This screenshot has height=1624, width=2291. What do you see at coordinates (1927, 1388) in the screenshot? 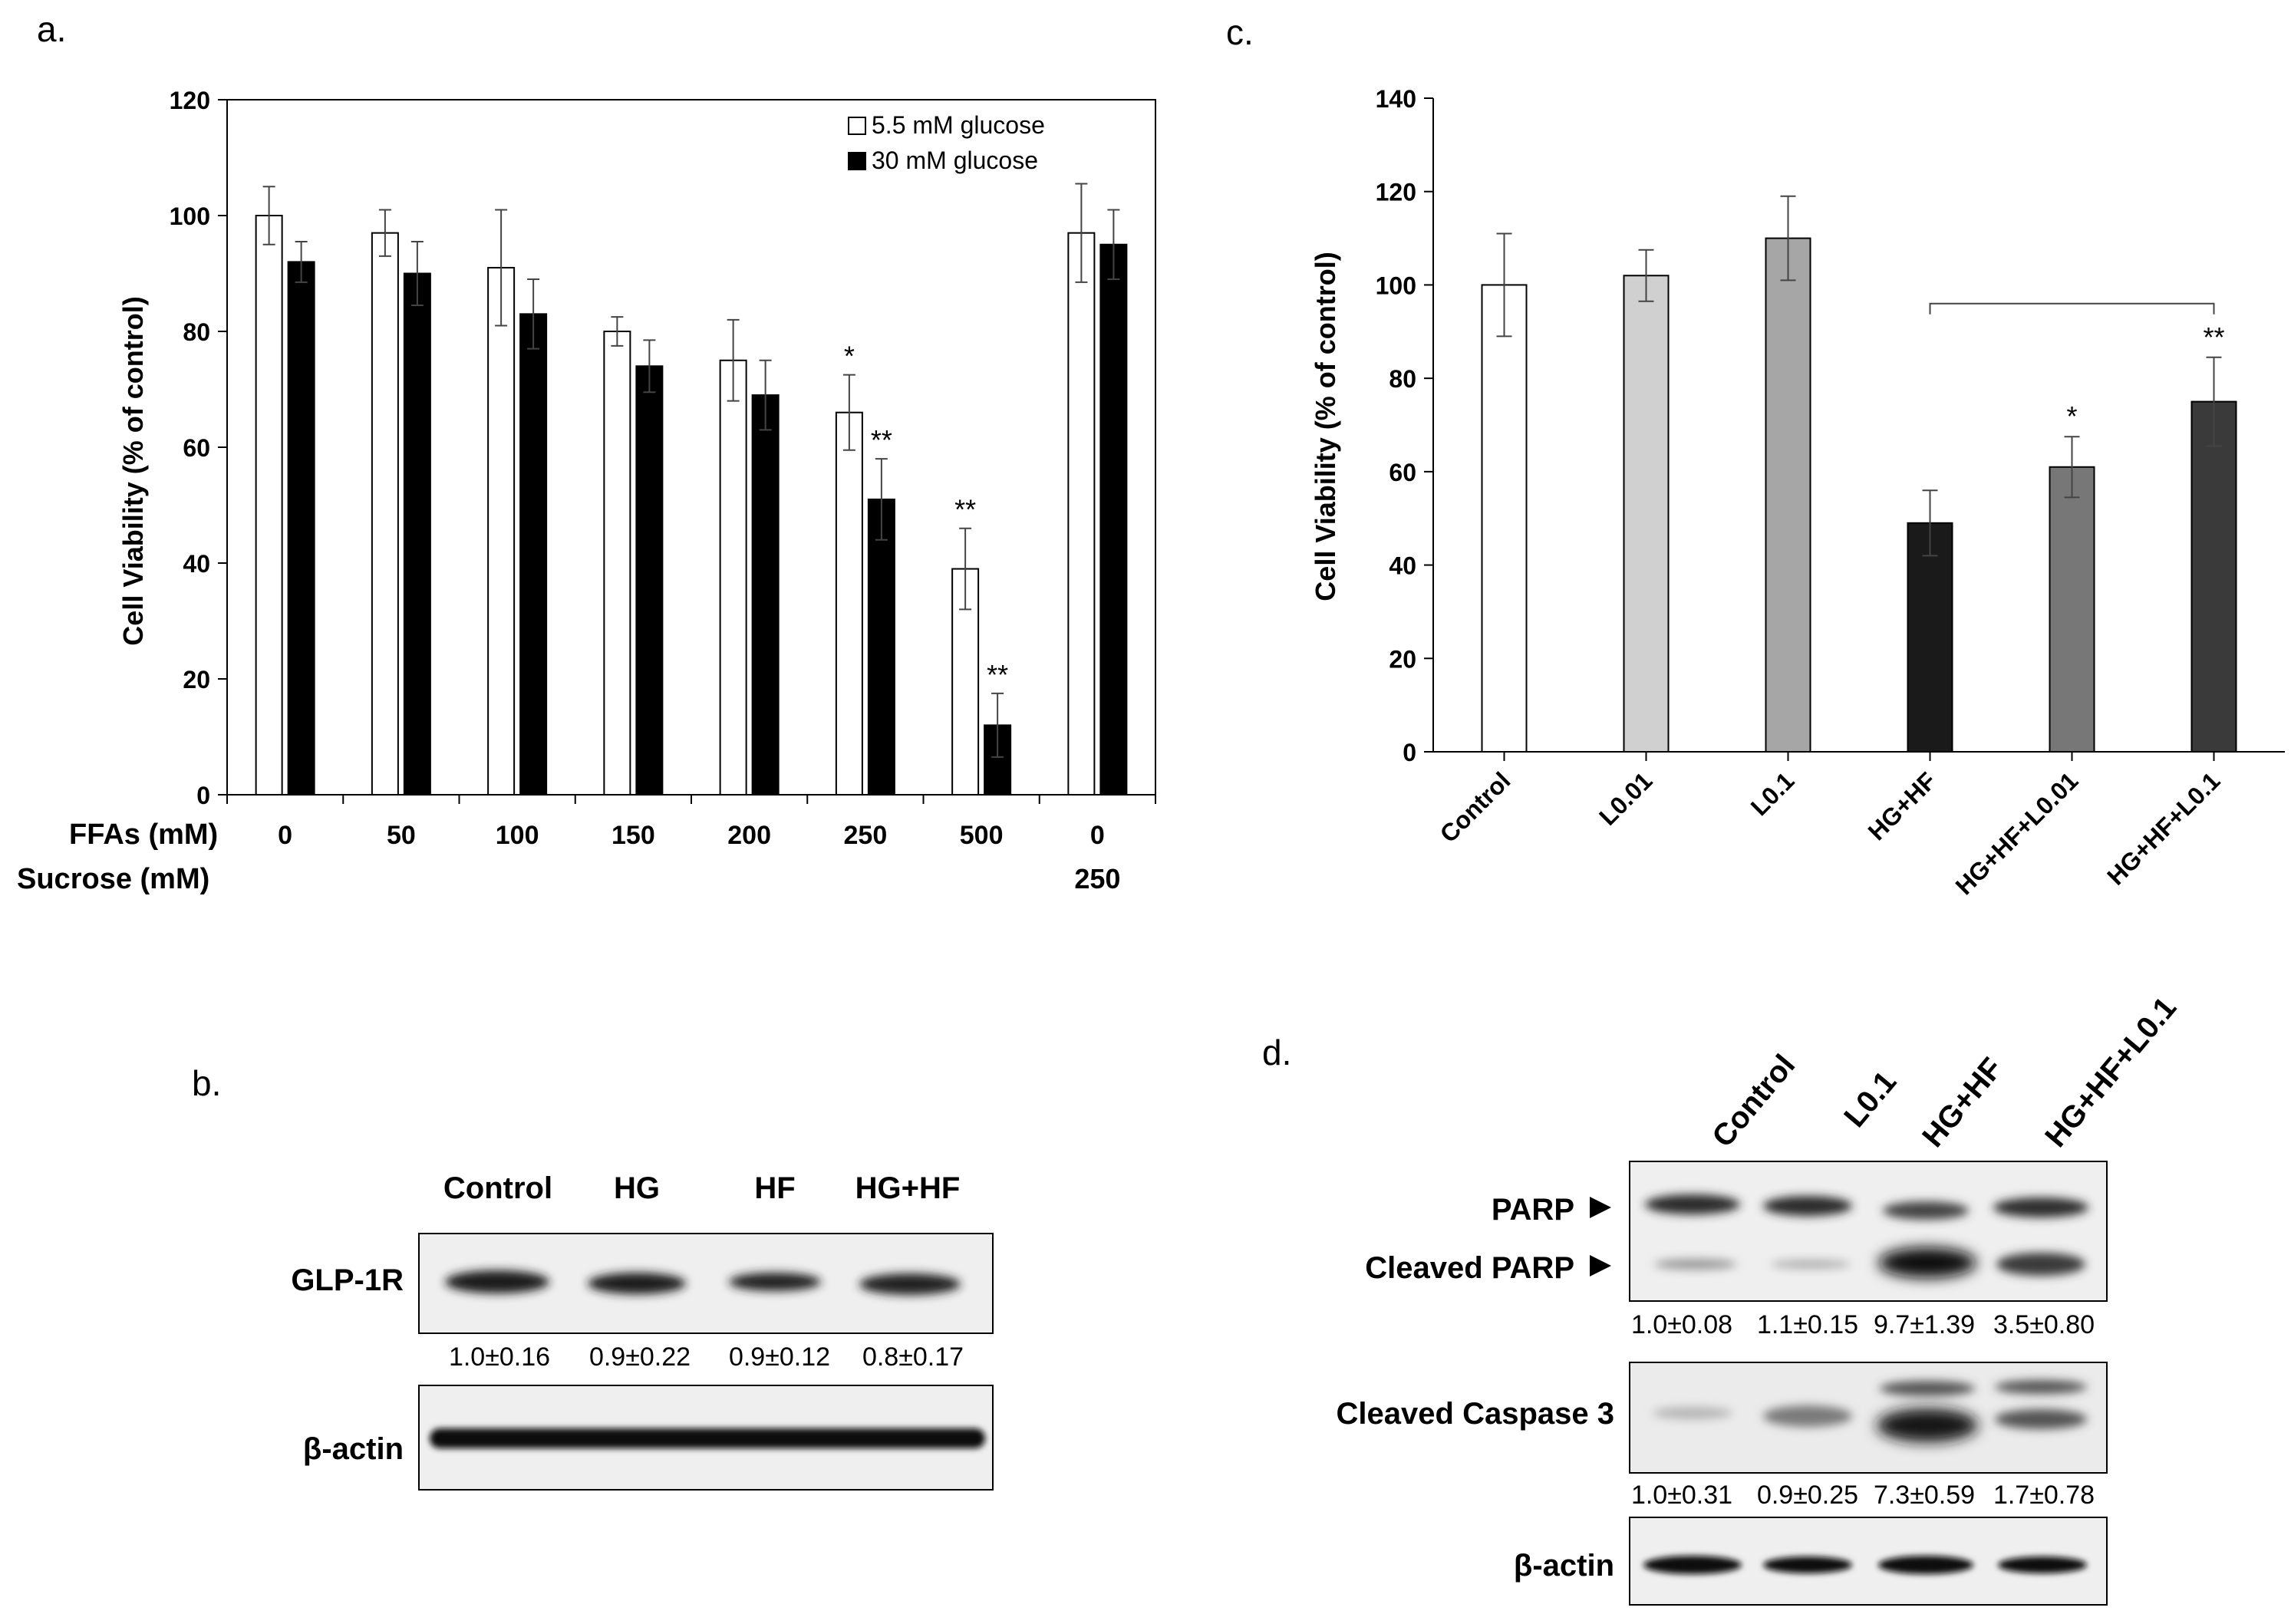
I see `band-caspase-hghf-upper` at bounding box center [1927, 1388].